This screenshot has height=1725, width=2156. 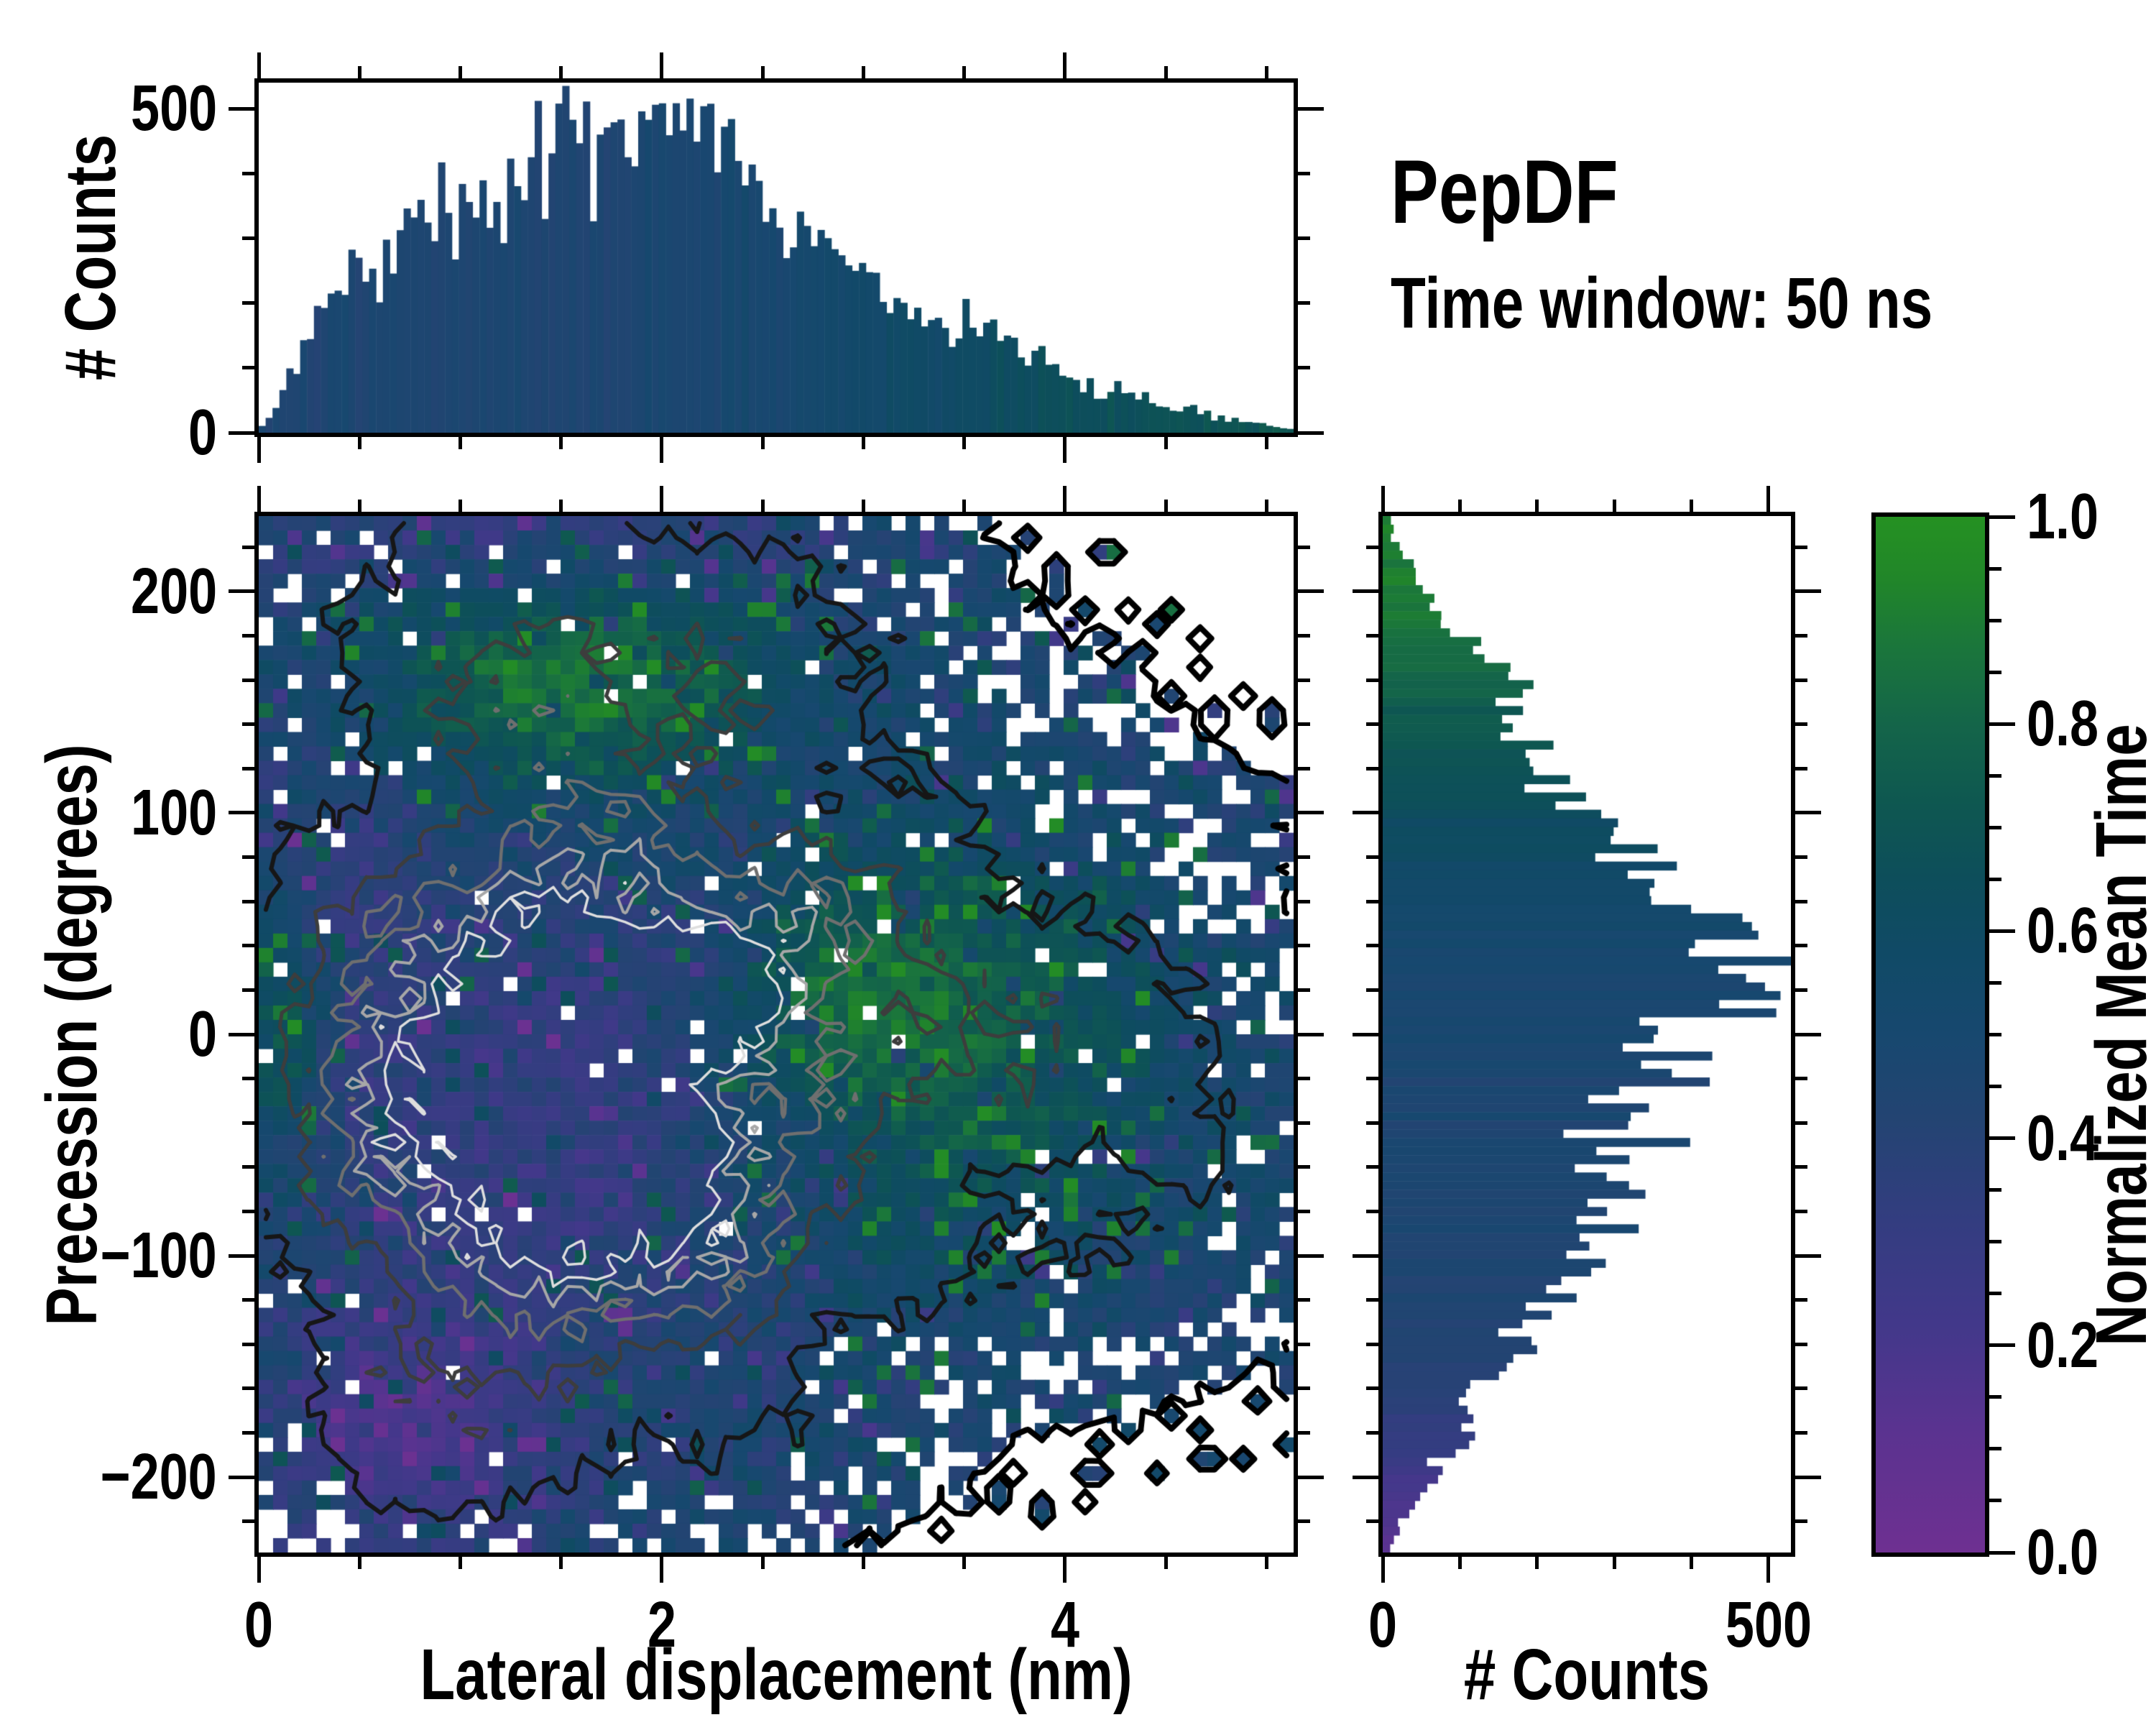 What do you see at coordinates (158, 1256) in the screenshot?
I see `main-y-tick-label: −100` at bounding box center [158, 1256].